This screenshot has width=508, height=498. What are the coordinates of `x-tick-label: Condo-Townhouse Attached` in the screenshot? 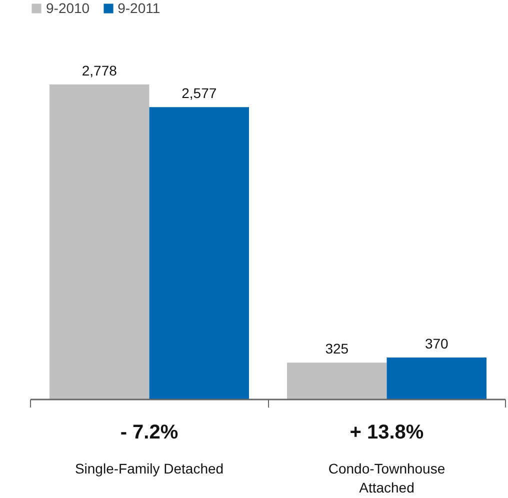 It's located at (387, 478).